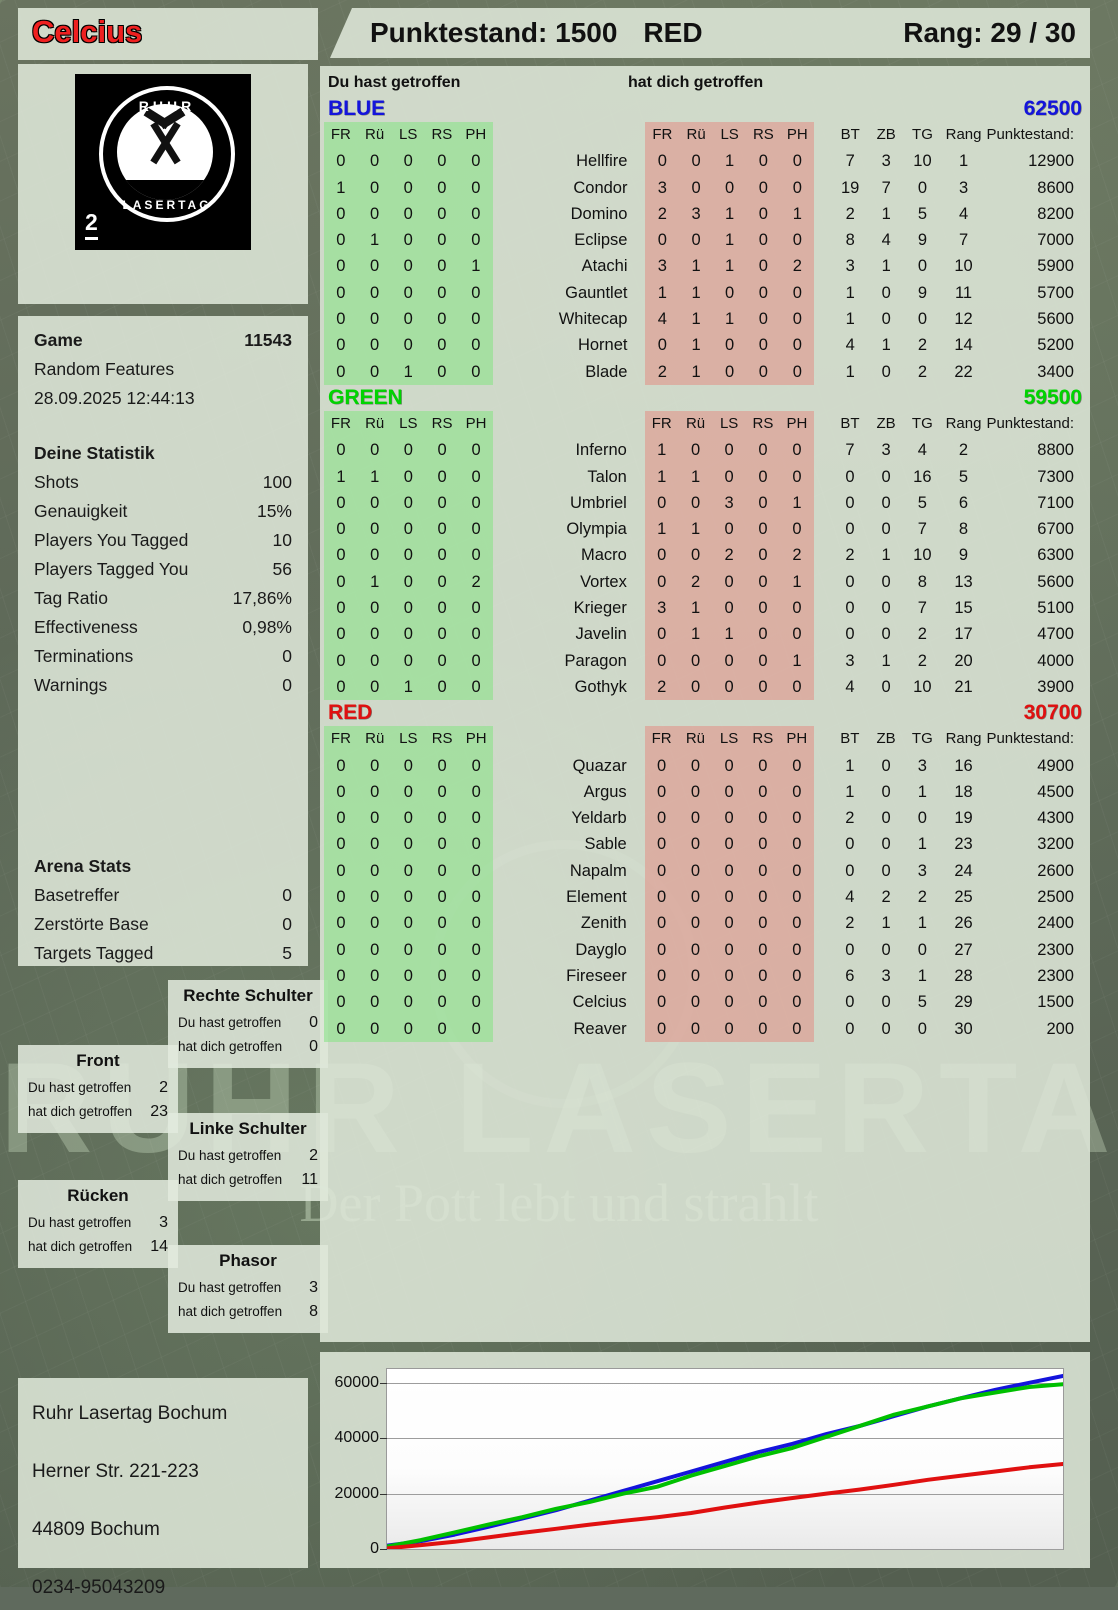 The width and height of the screenshot is (1118, 1610). What do you see at coordinates (1055, 345) in the screenshot?
I see `cell-points: 5200` at bounding box center [1055, 345].